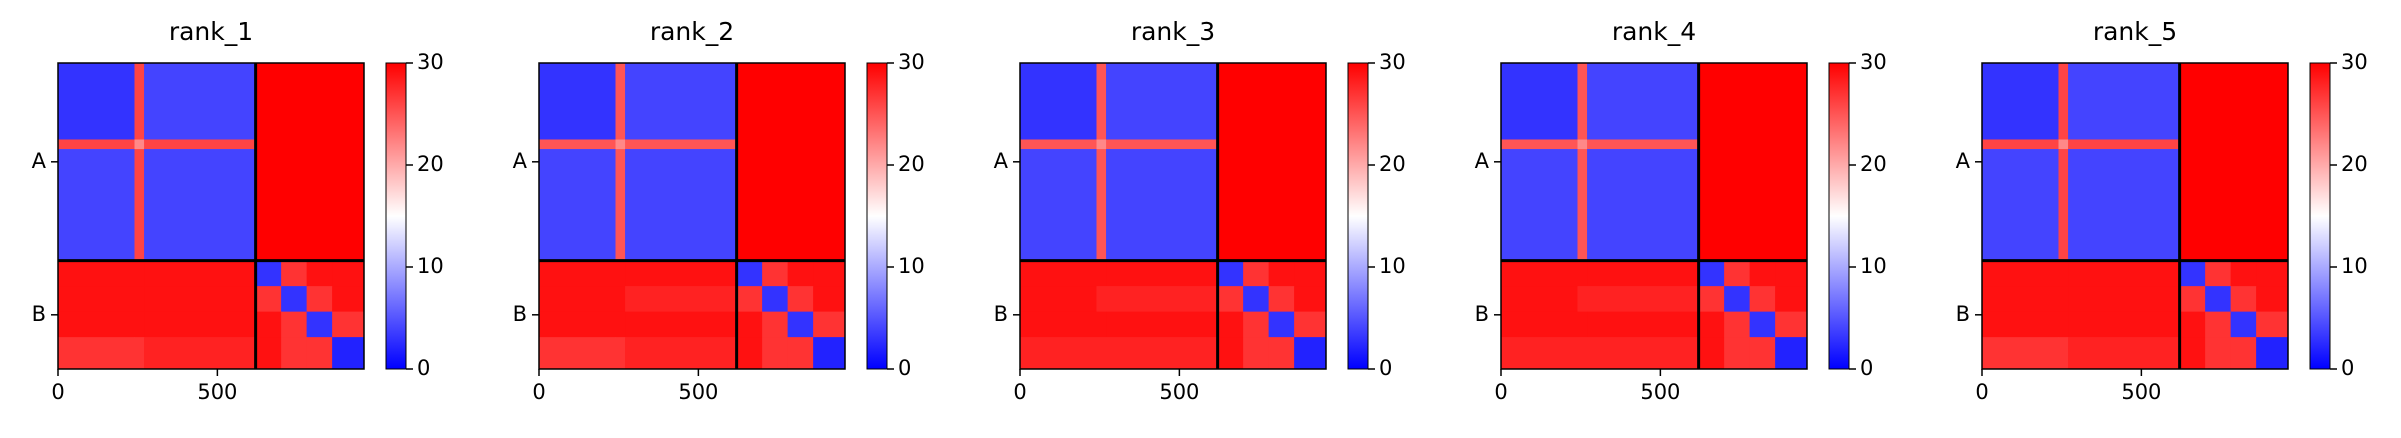  What do you see at coordinates (2354, 266) in the screenshot?
I see `colorbar-tick-label: 10` at bounding box center [2354, 266].